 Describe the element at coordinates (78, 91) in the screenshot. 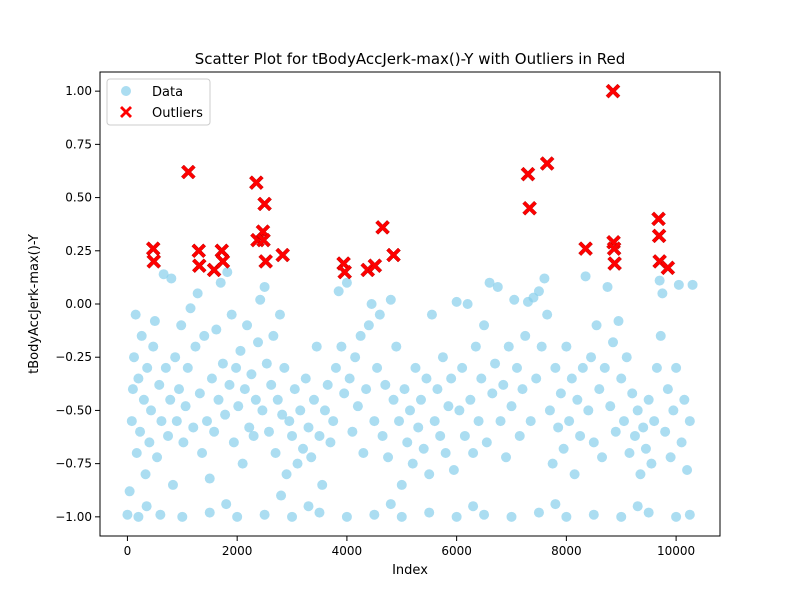

I see `y-tick-label: 1.00` at that location.